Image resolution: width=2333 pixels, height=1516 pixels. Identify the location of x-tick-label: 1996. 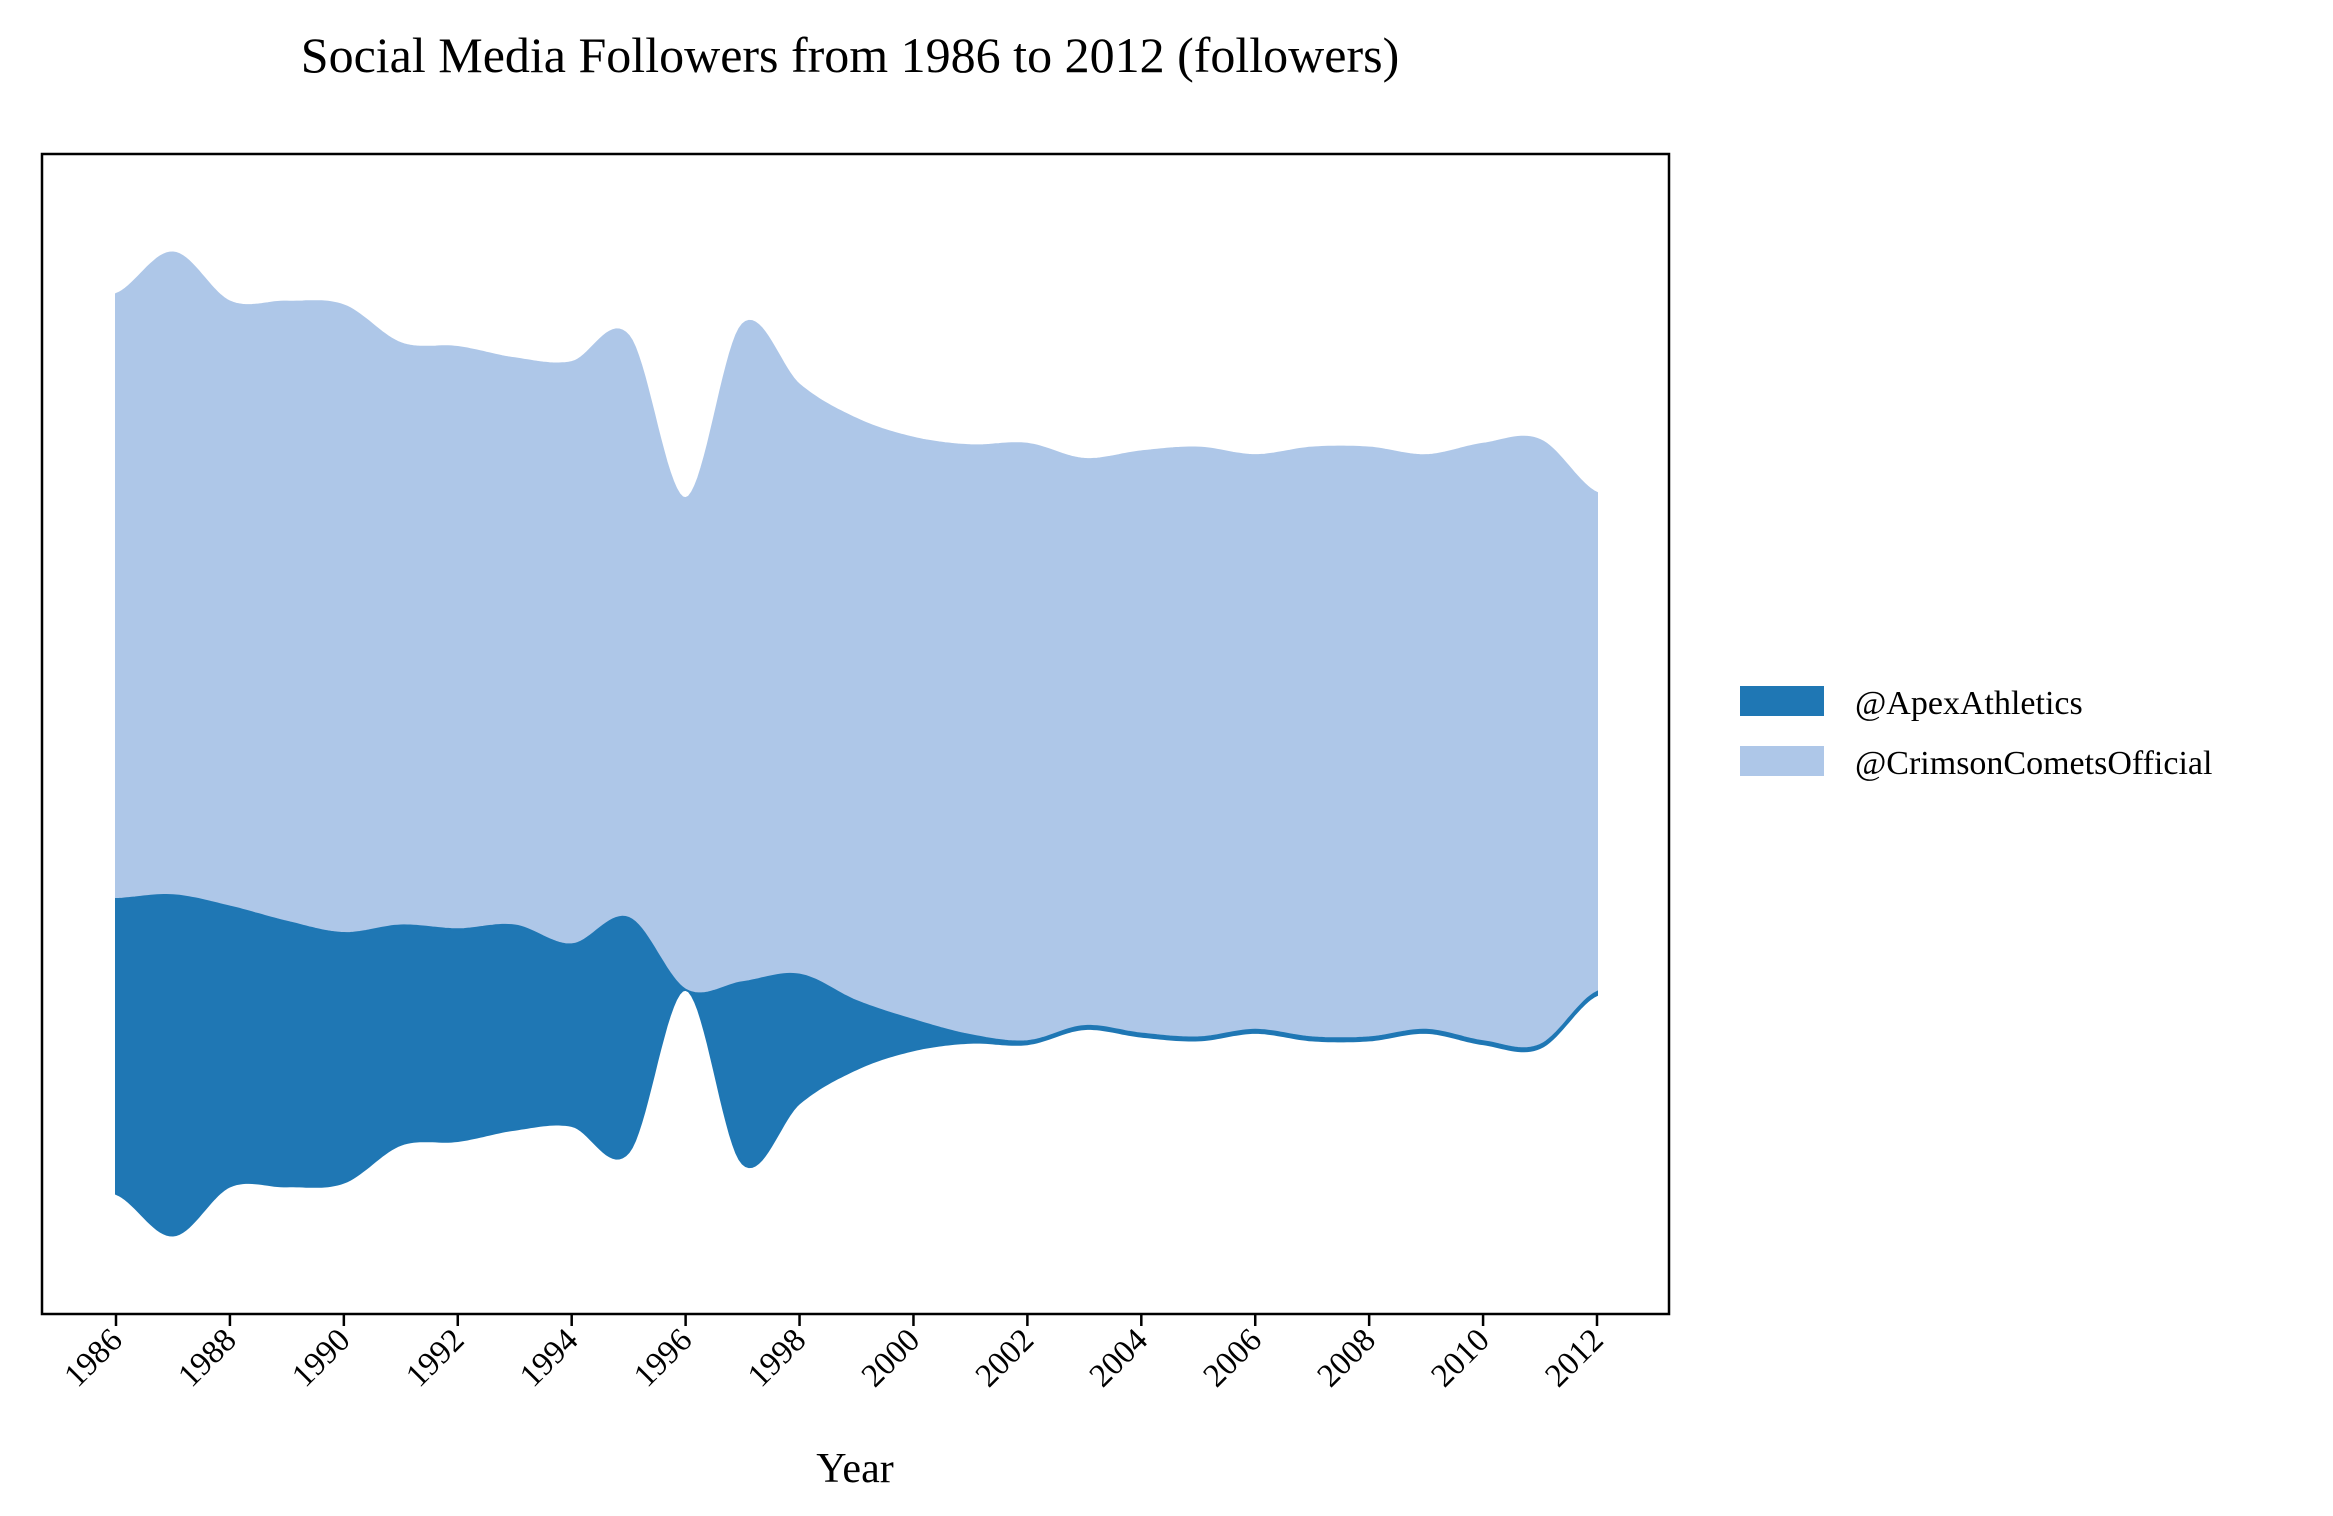
(663, 1358).